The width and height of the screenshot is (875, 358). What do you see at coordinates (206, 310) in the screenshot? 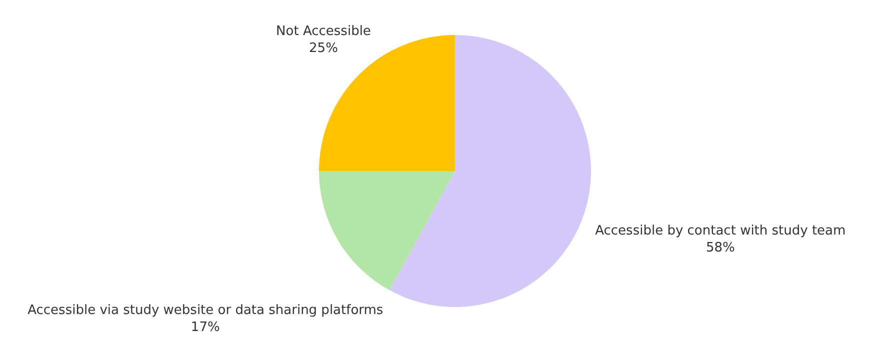
I see `slice-label: Accessible via study website or data sharing platforms` at bounding box center [206, 310].